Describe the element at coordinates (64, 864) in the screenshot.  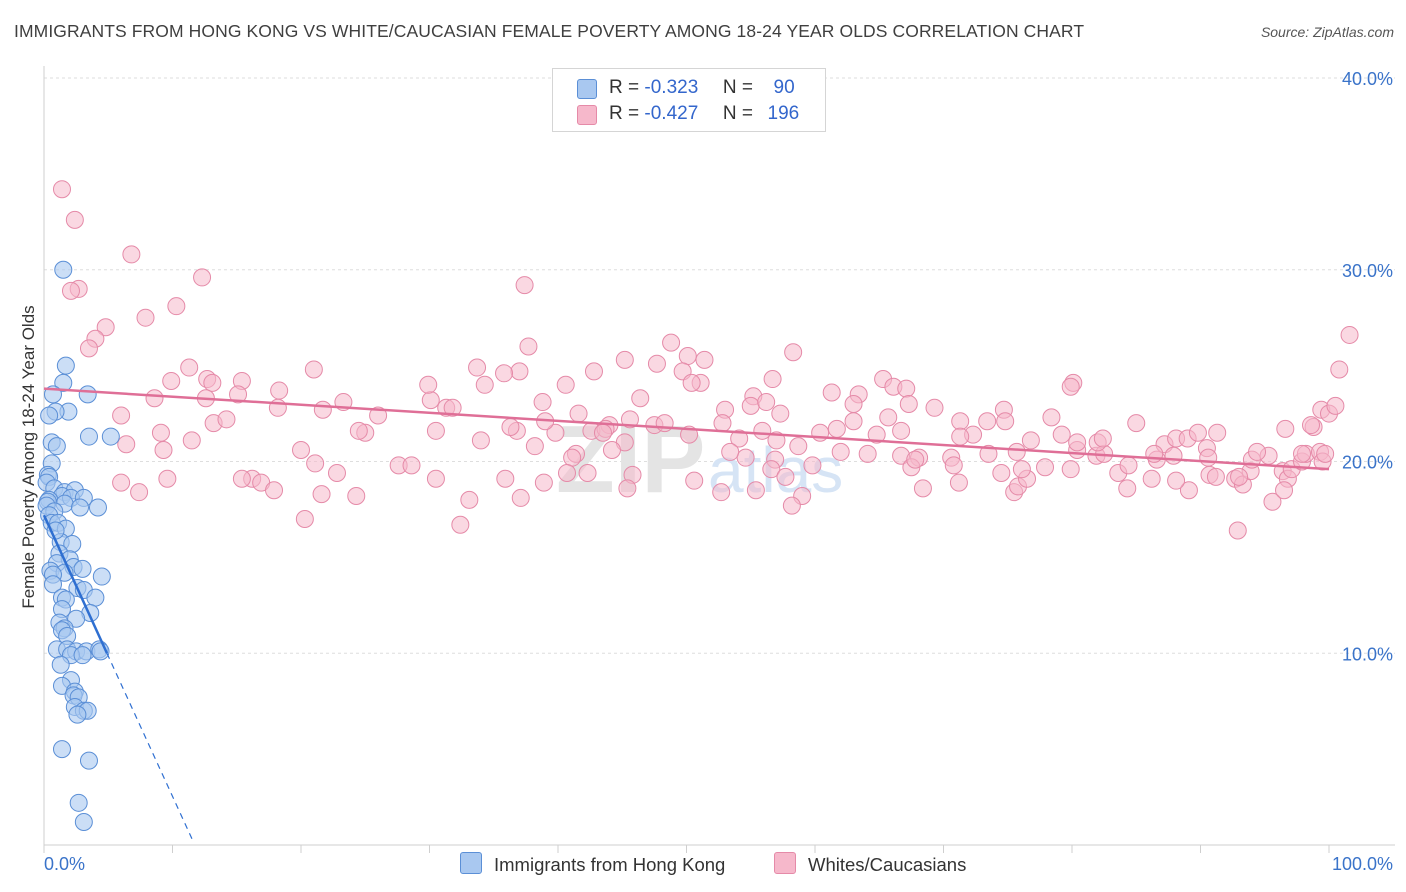
I see `x-tick-label-left: 0.0%` at that location.